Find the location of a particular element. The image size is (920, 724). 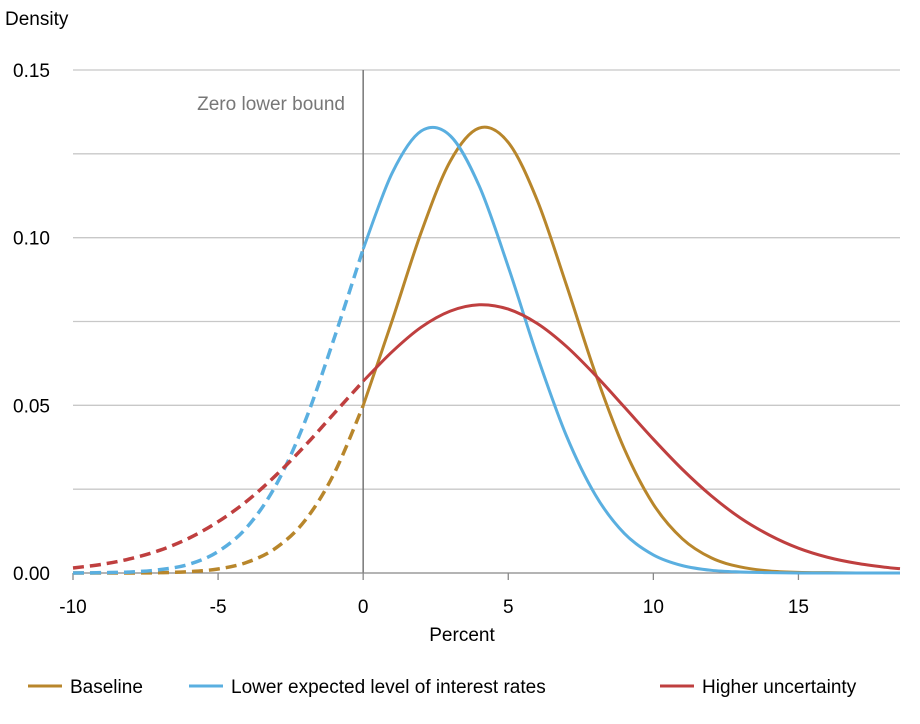

legend-label: Baseline is located at coordinates (106, 687).